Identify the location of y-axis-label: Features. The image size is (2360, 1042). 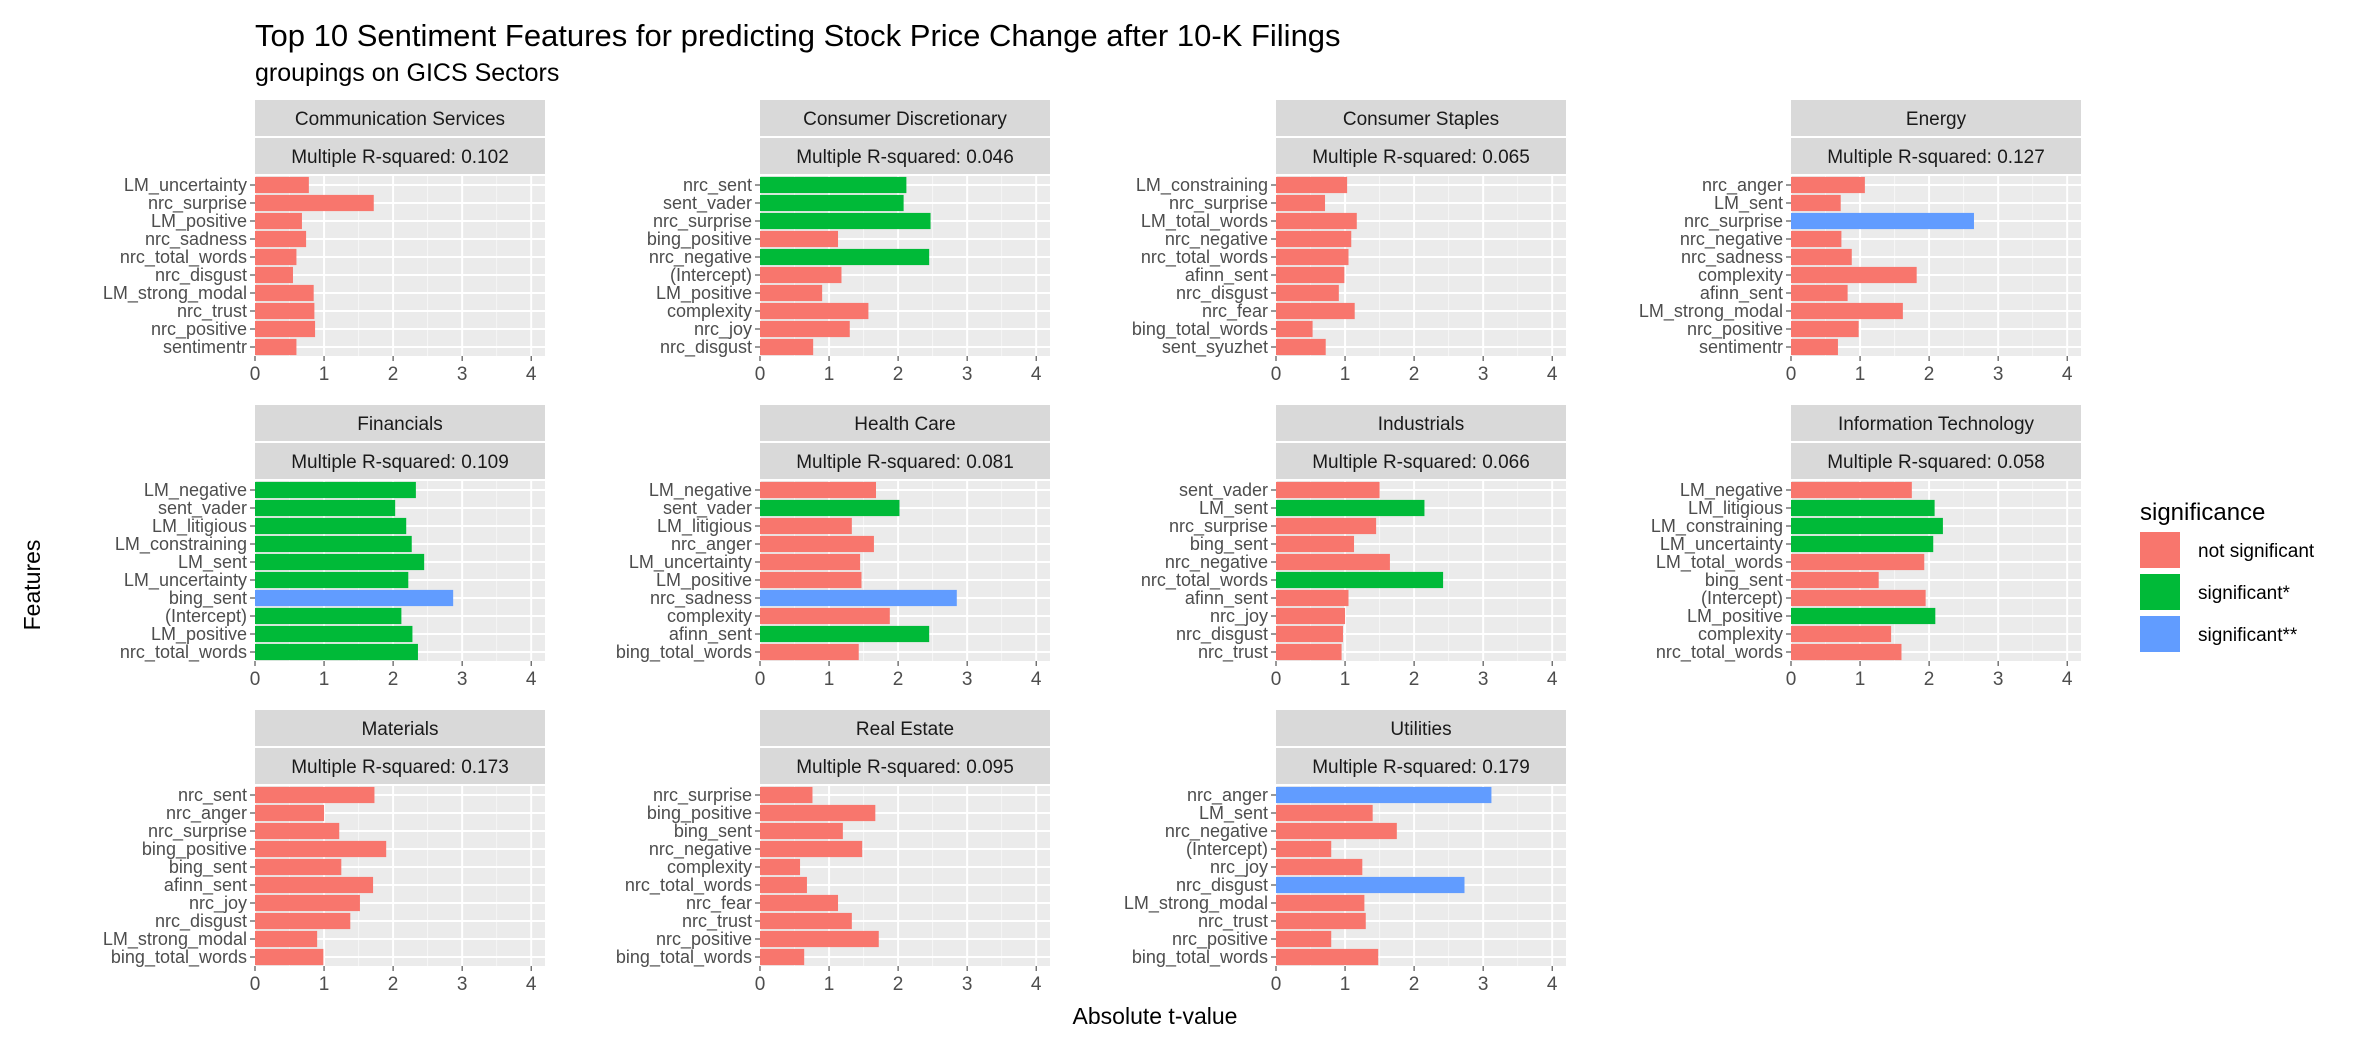
(32, 585).